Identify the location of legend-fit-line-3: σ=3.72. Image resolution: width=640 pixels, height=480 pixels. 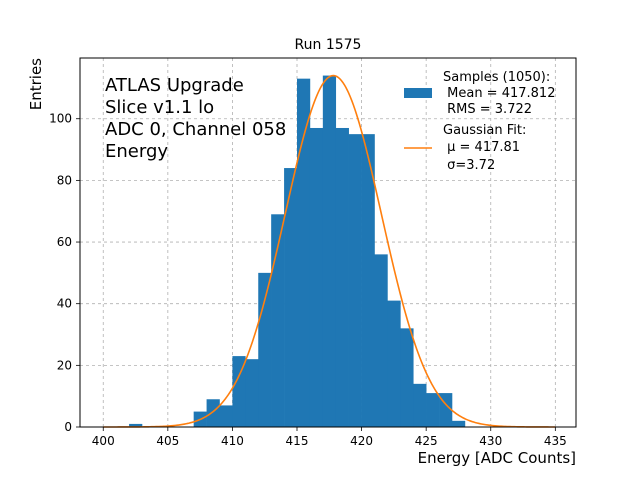
(469, 165).